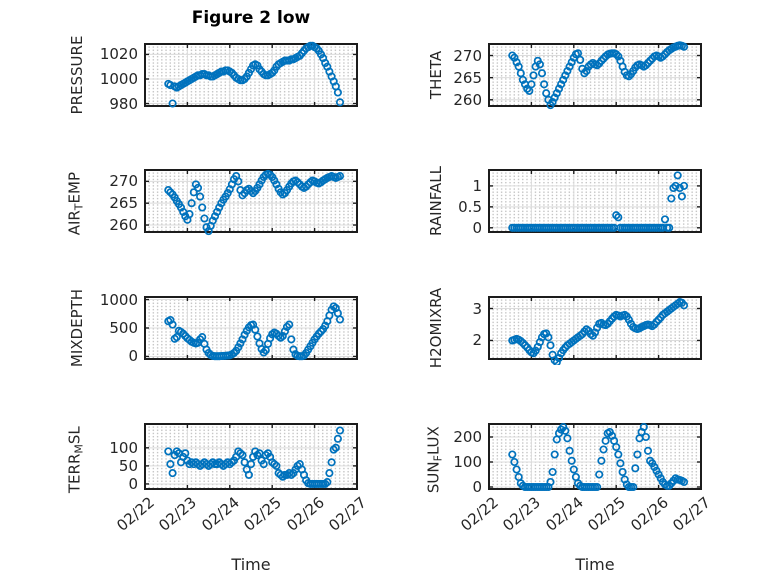 Image resolution: width=778 pixels, height=583 pixels. I want to click on h2omixra-plot, so click(595, 330).